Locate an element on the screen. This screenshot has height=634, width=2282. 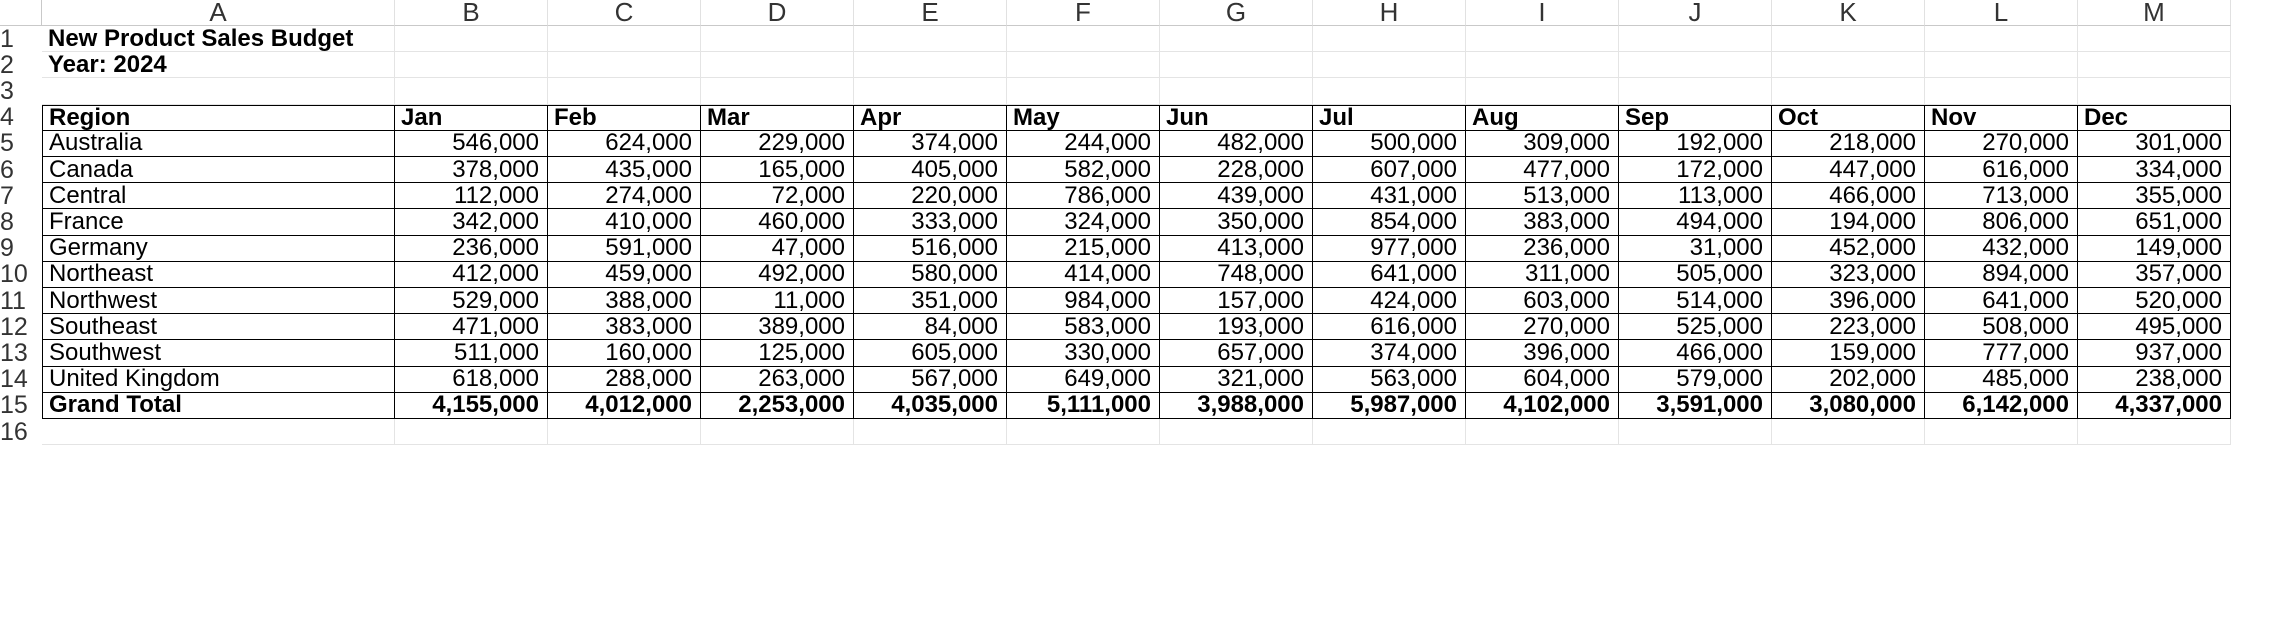
value-cell: 500,000 is located at coordinates (1389, 143).